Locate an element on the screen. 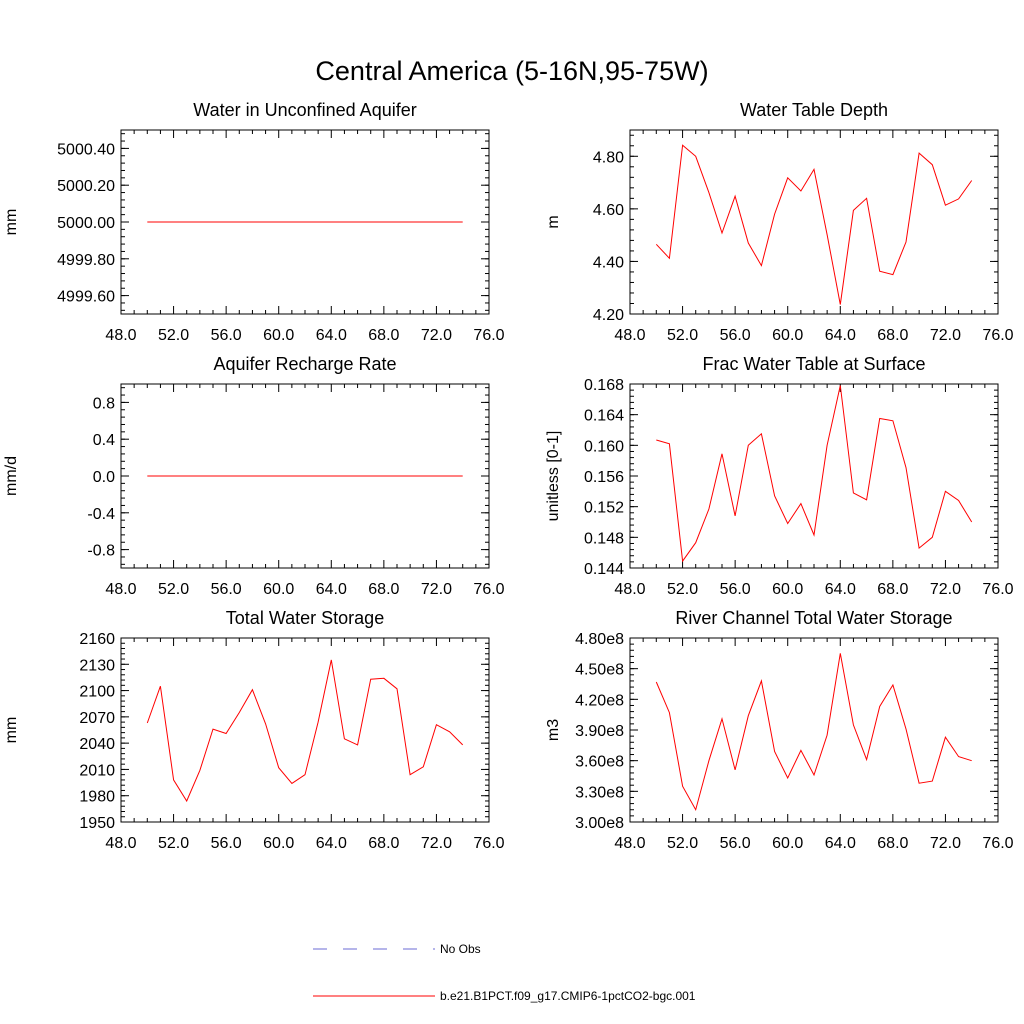  y-tick-label: 0.156 is located at coordinates (604, 477).